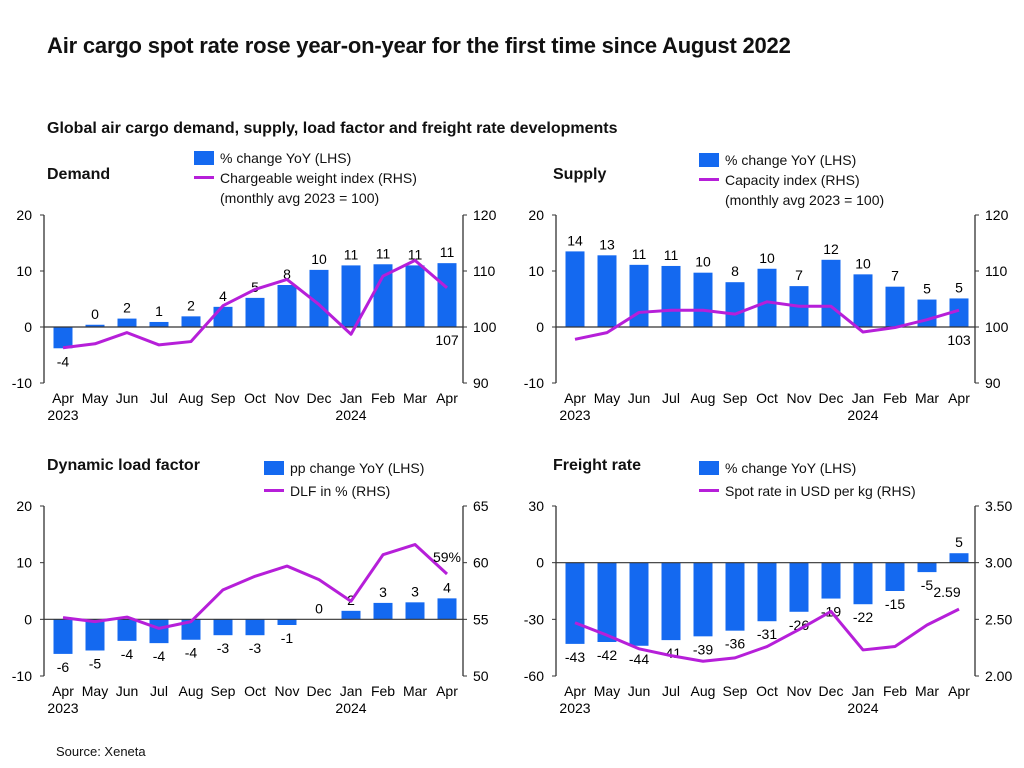 The image size is (1024, 768). What do you see at coordinates (540, 563) in the screenshot?
I see `left-tick-label: 0` at bounding box center [540, 563].